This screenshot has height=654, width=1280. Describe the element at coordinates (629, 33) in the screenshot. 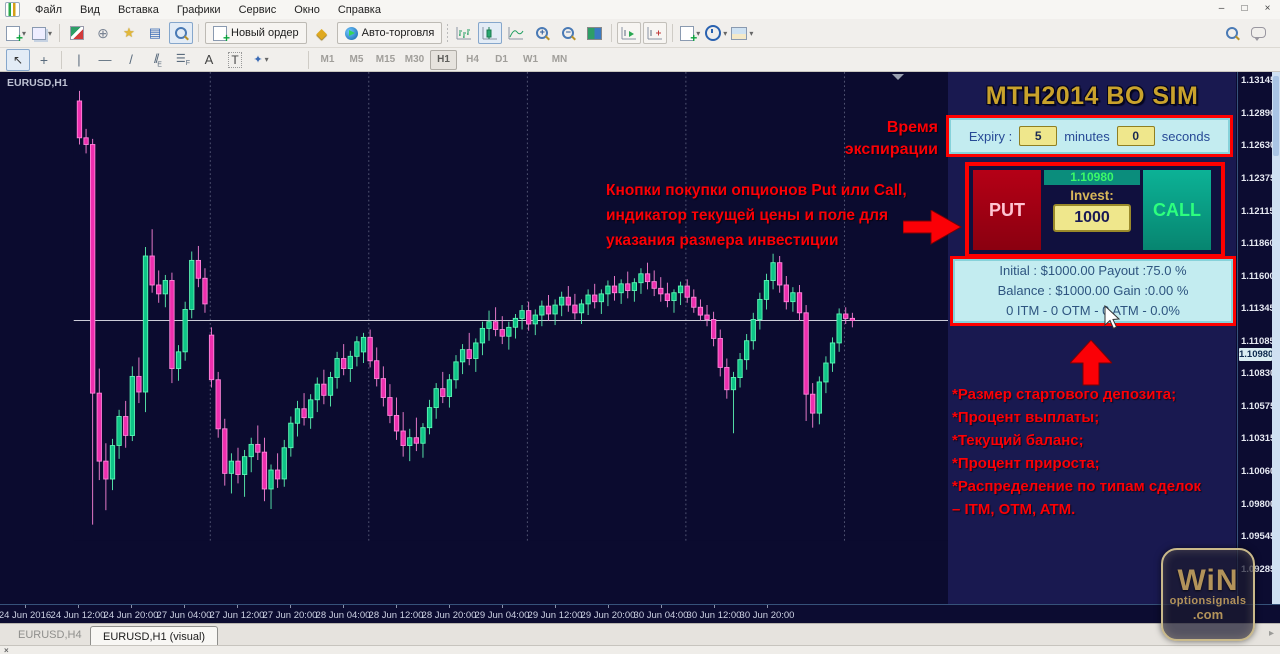

I see `auto-scroll-button` at that location.